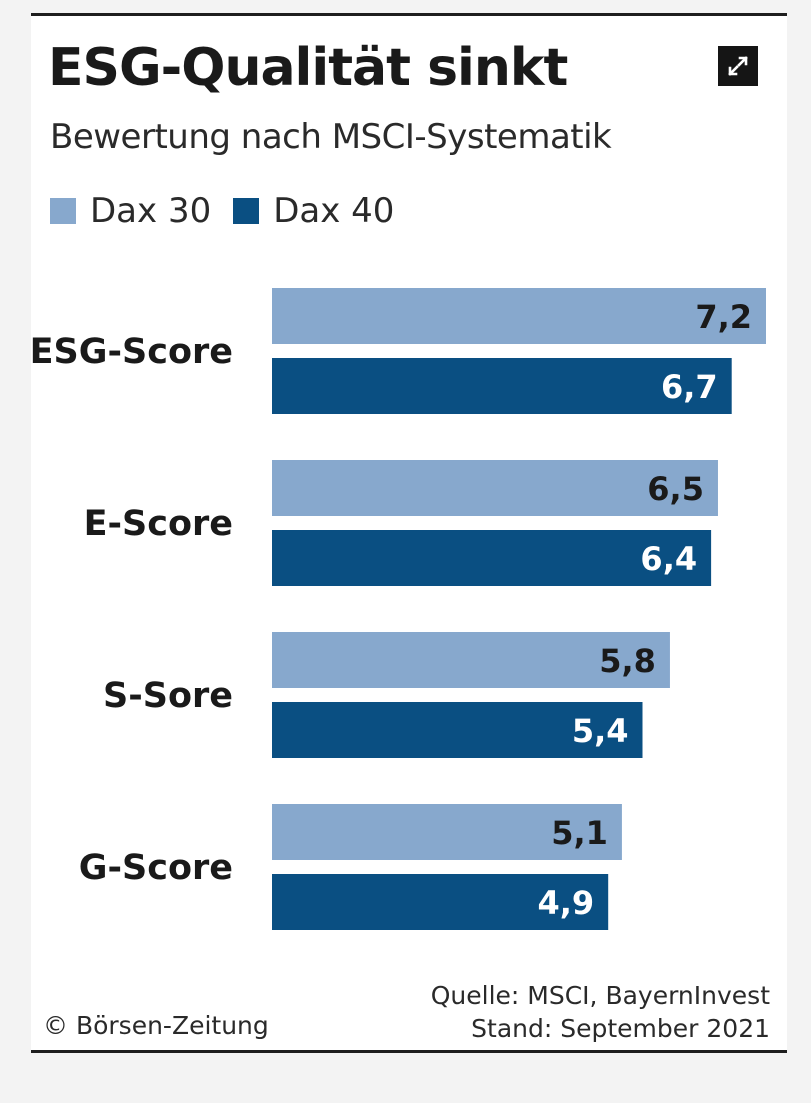 This screenshot has height=1103, width=811. Describe the element at coordinates (168, 696) in the screenshot. I see `category-label: S-Sore` at that location.